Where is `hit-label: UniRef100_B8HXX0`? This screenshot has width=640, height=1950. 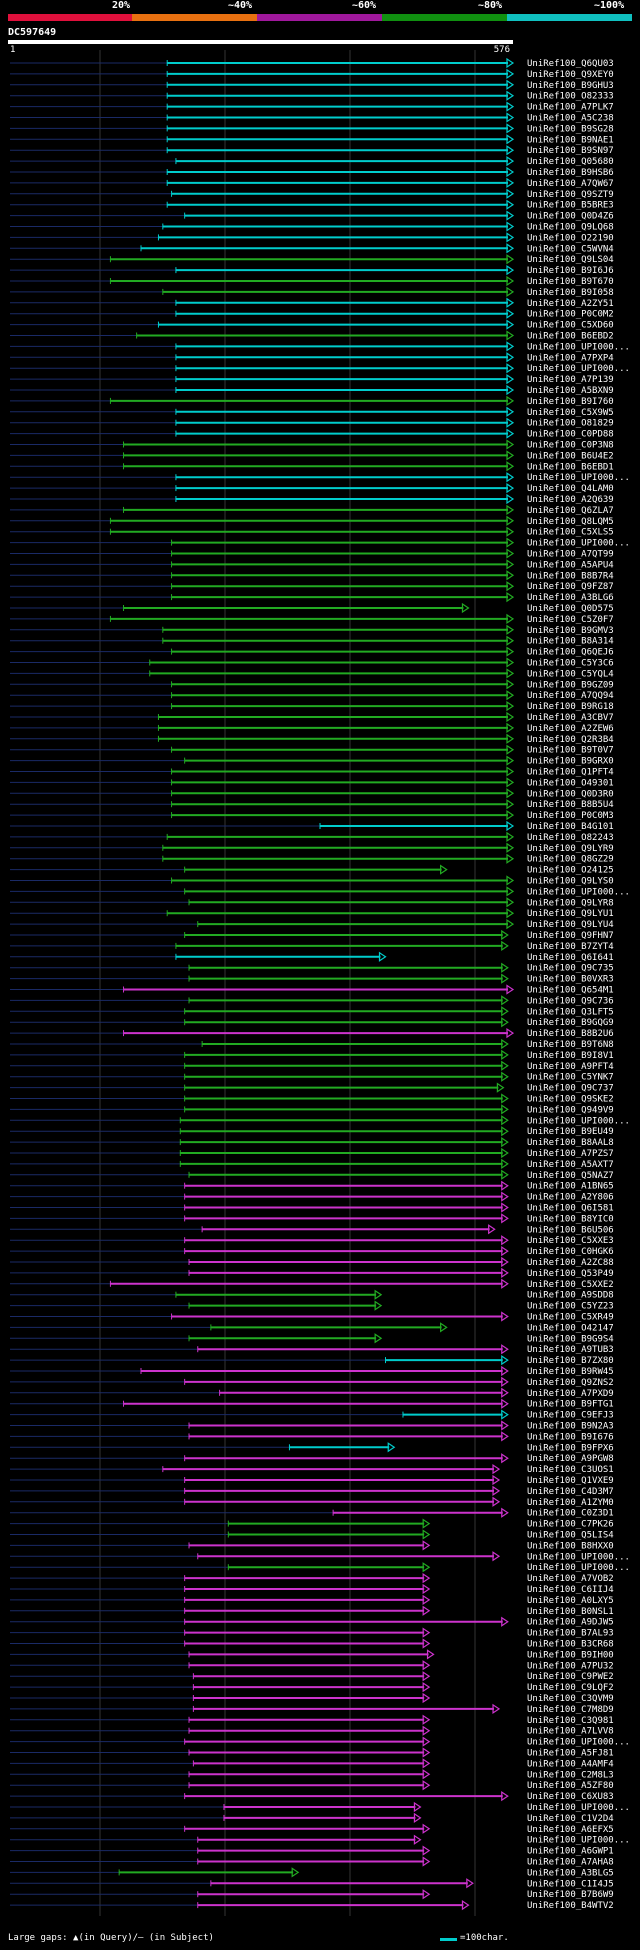 hit-label: UniRef100_B8HXX0 is located at coordinates (570, 1546).